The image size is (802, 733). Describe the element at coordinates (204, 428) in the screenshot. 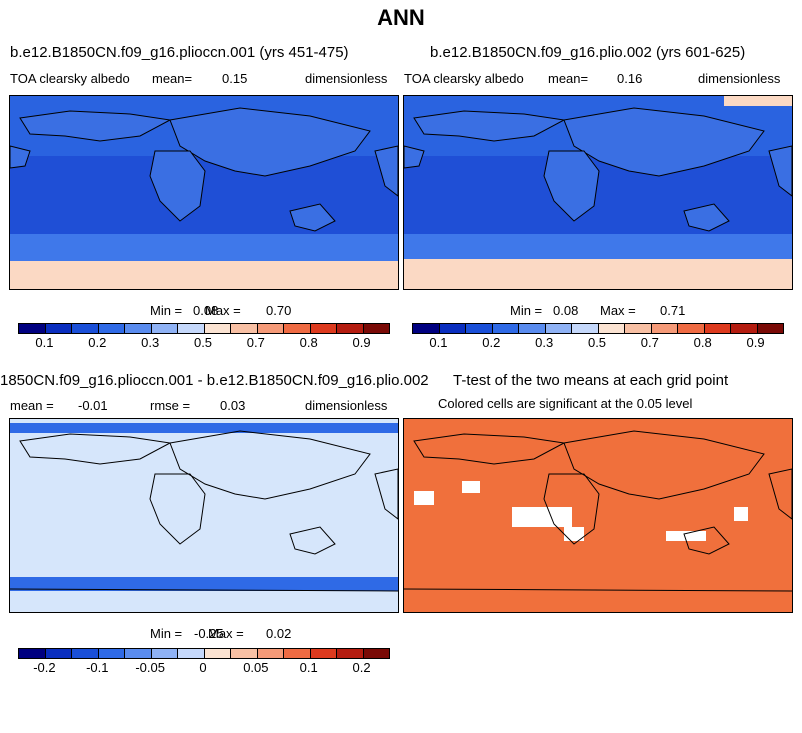

I see `arctic-band` at that location.